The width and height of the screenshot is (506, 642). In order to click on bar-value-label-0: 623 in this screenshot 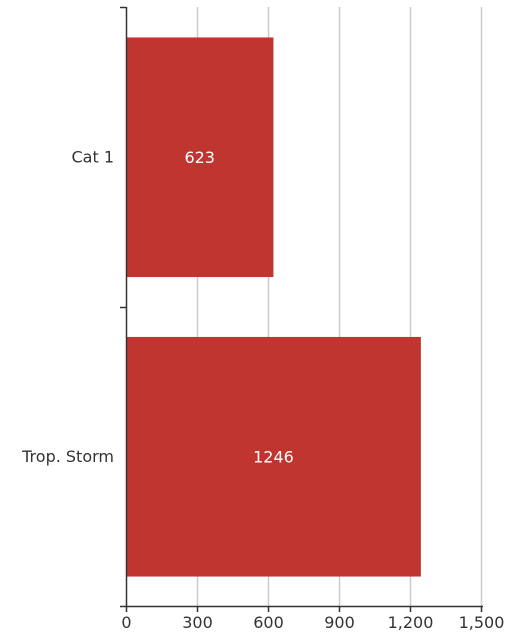, I will do `click(199, 157)`.